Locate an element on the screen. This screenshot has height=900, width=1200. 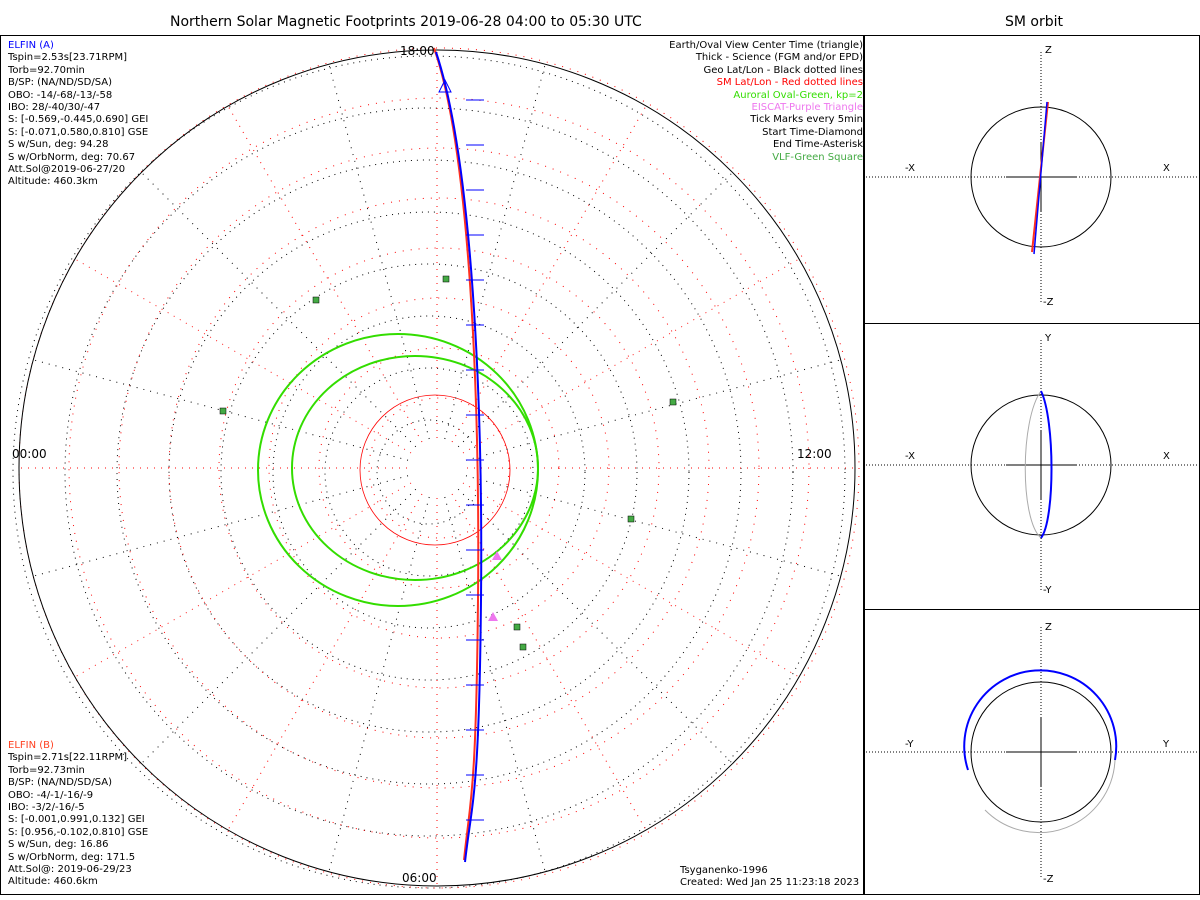
orbit-a-yz is located at coordinates (1040, 720).